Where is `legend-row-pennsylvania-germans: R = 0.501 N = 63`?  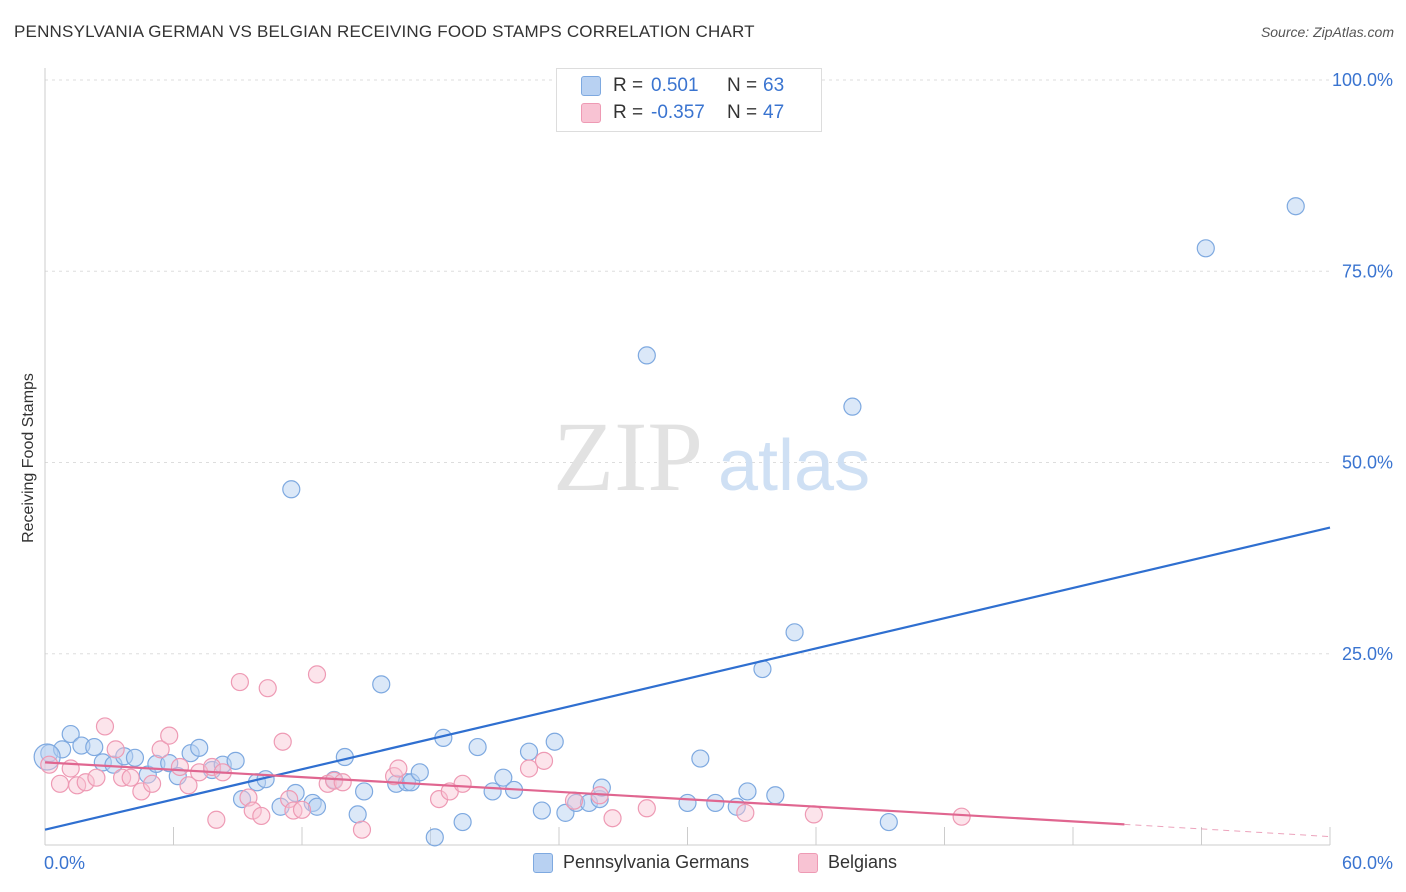
legend-row-pennsylvania-germans: R = 0.501 N = 63 is located at coordinates (682, 86).